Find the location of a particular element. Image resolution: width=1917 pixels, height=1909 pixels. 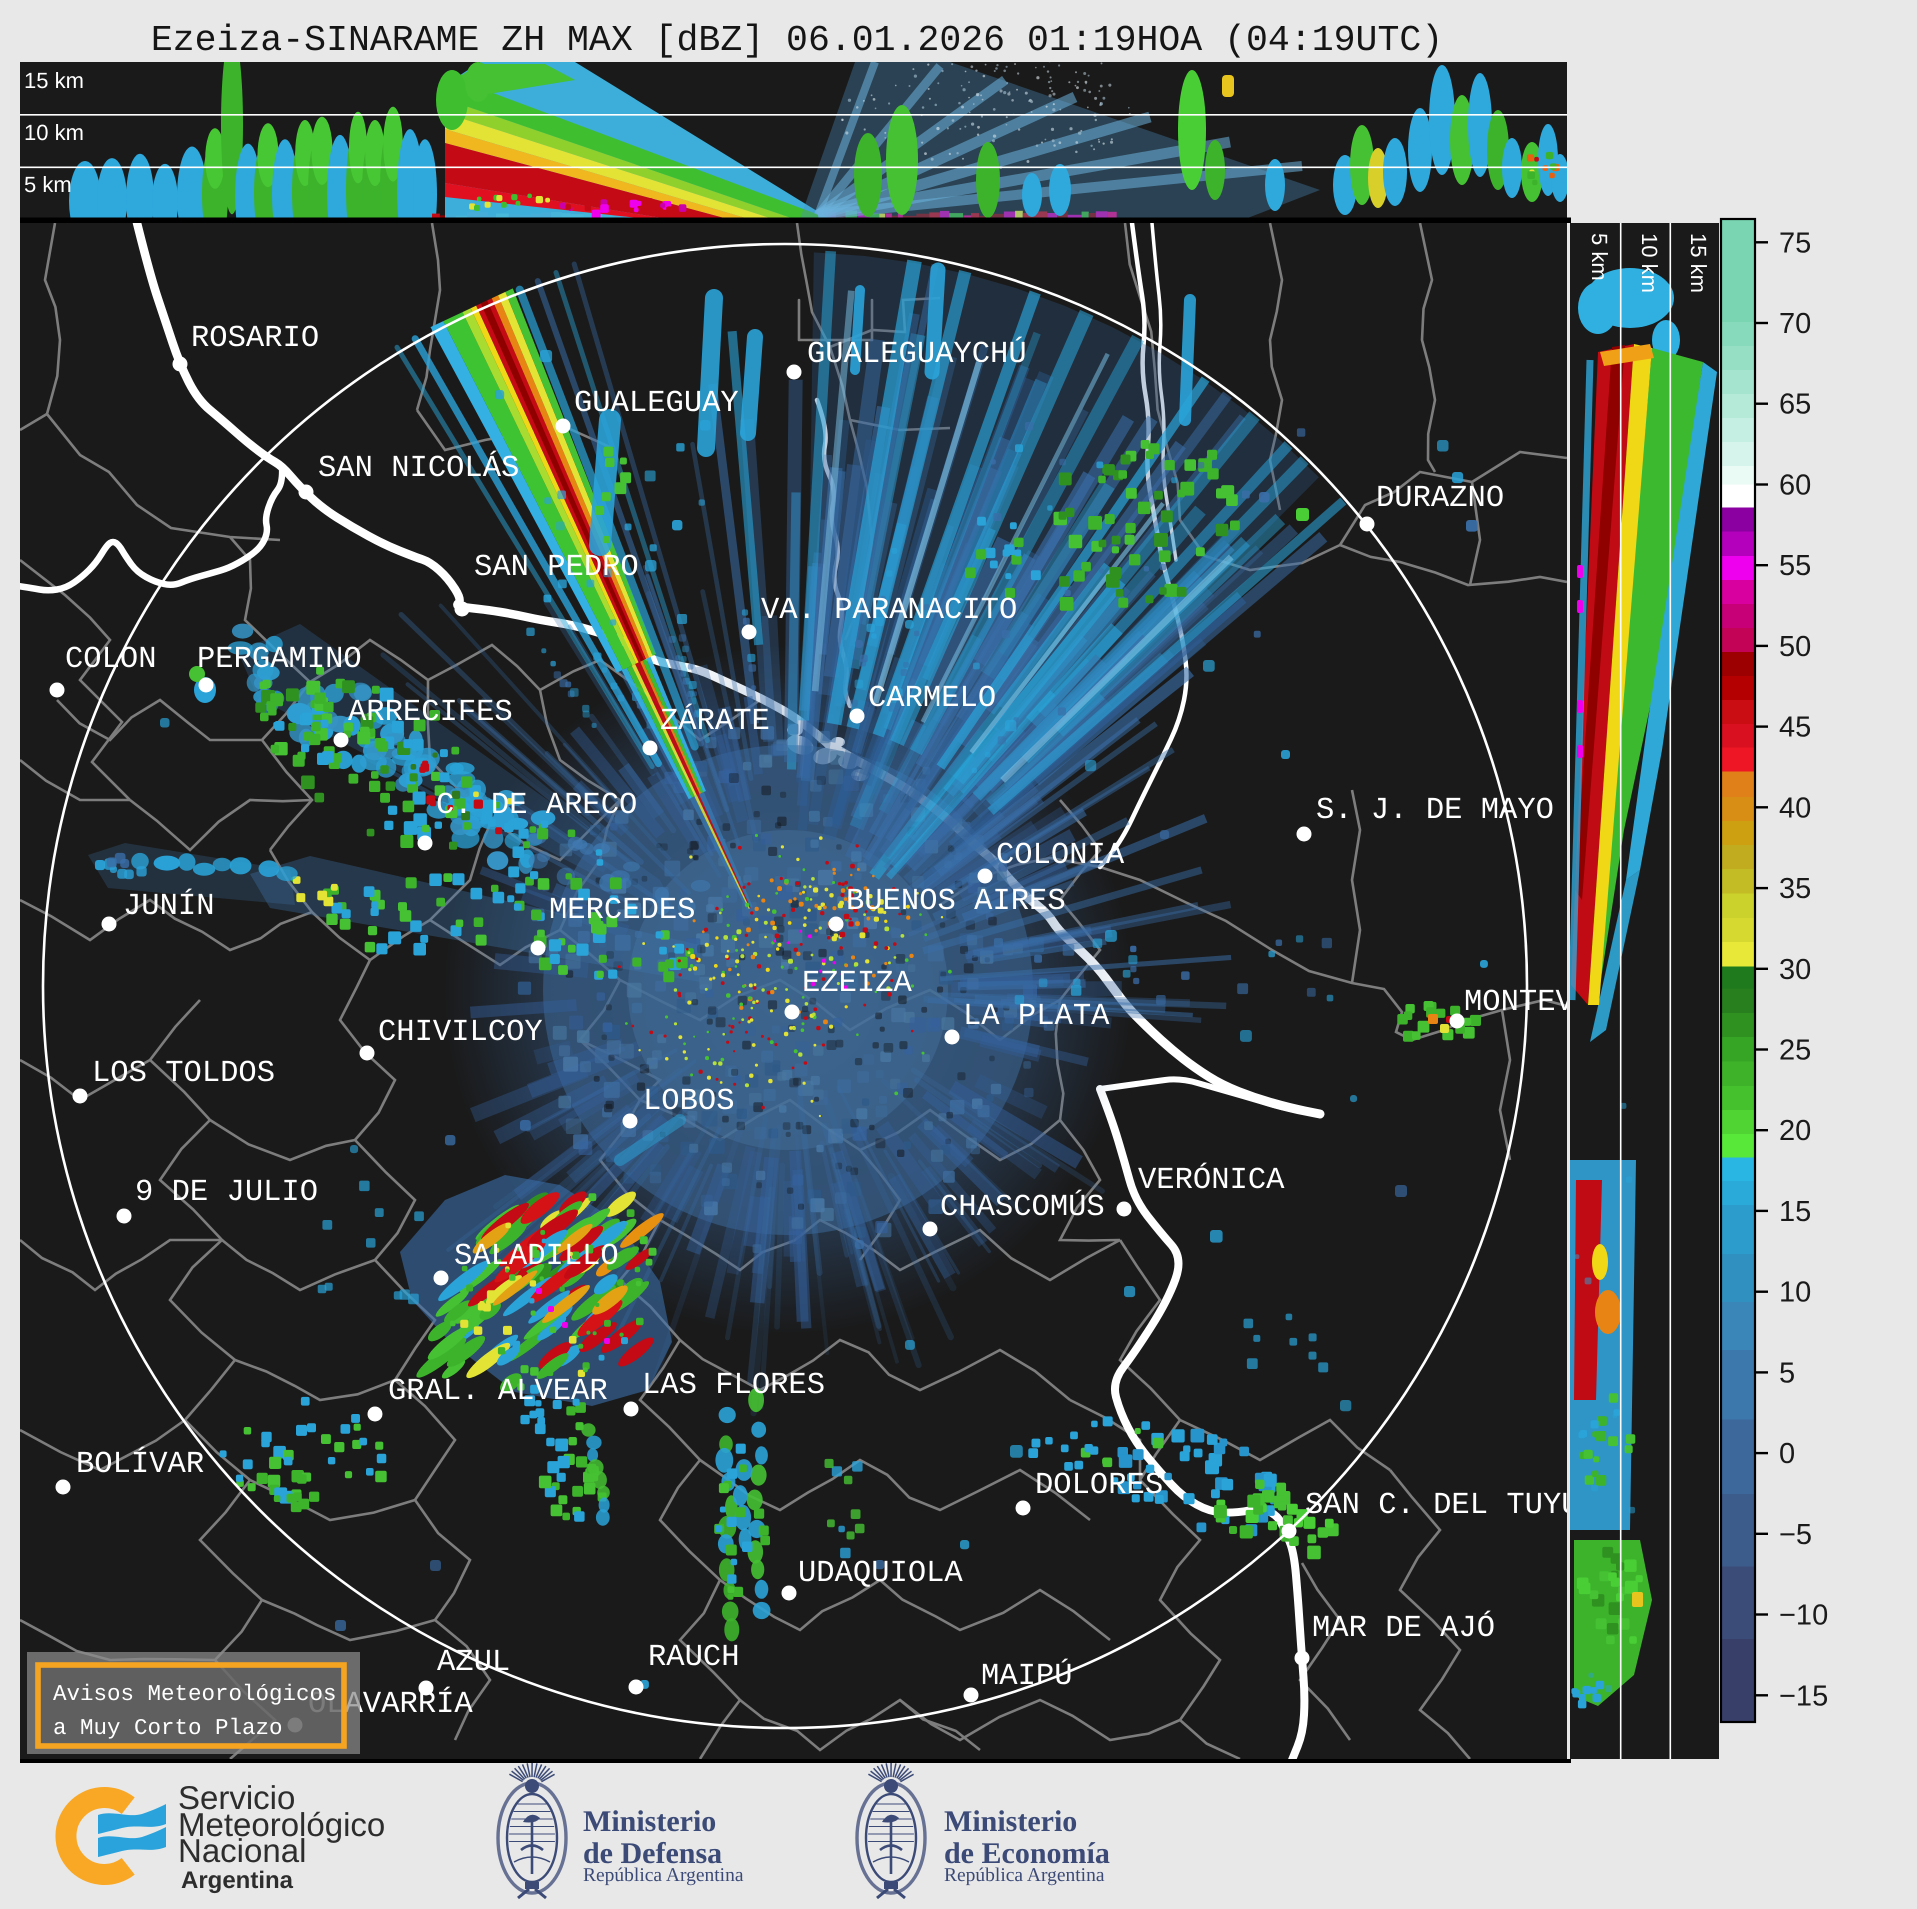

svg-text: 70 is located at coordinates (1795, 324).